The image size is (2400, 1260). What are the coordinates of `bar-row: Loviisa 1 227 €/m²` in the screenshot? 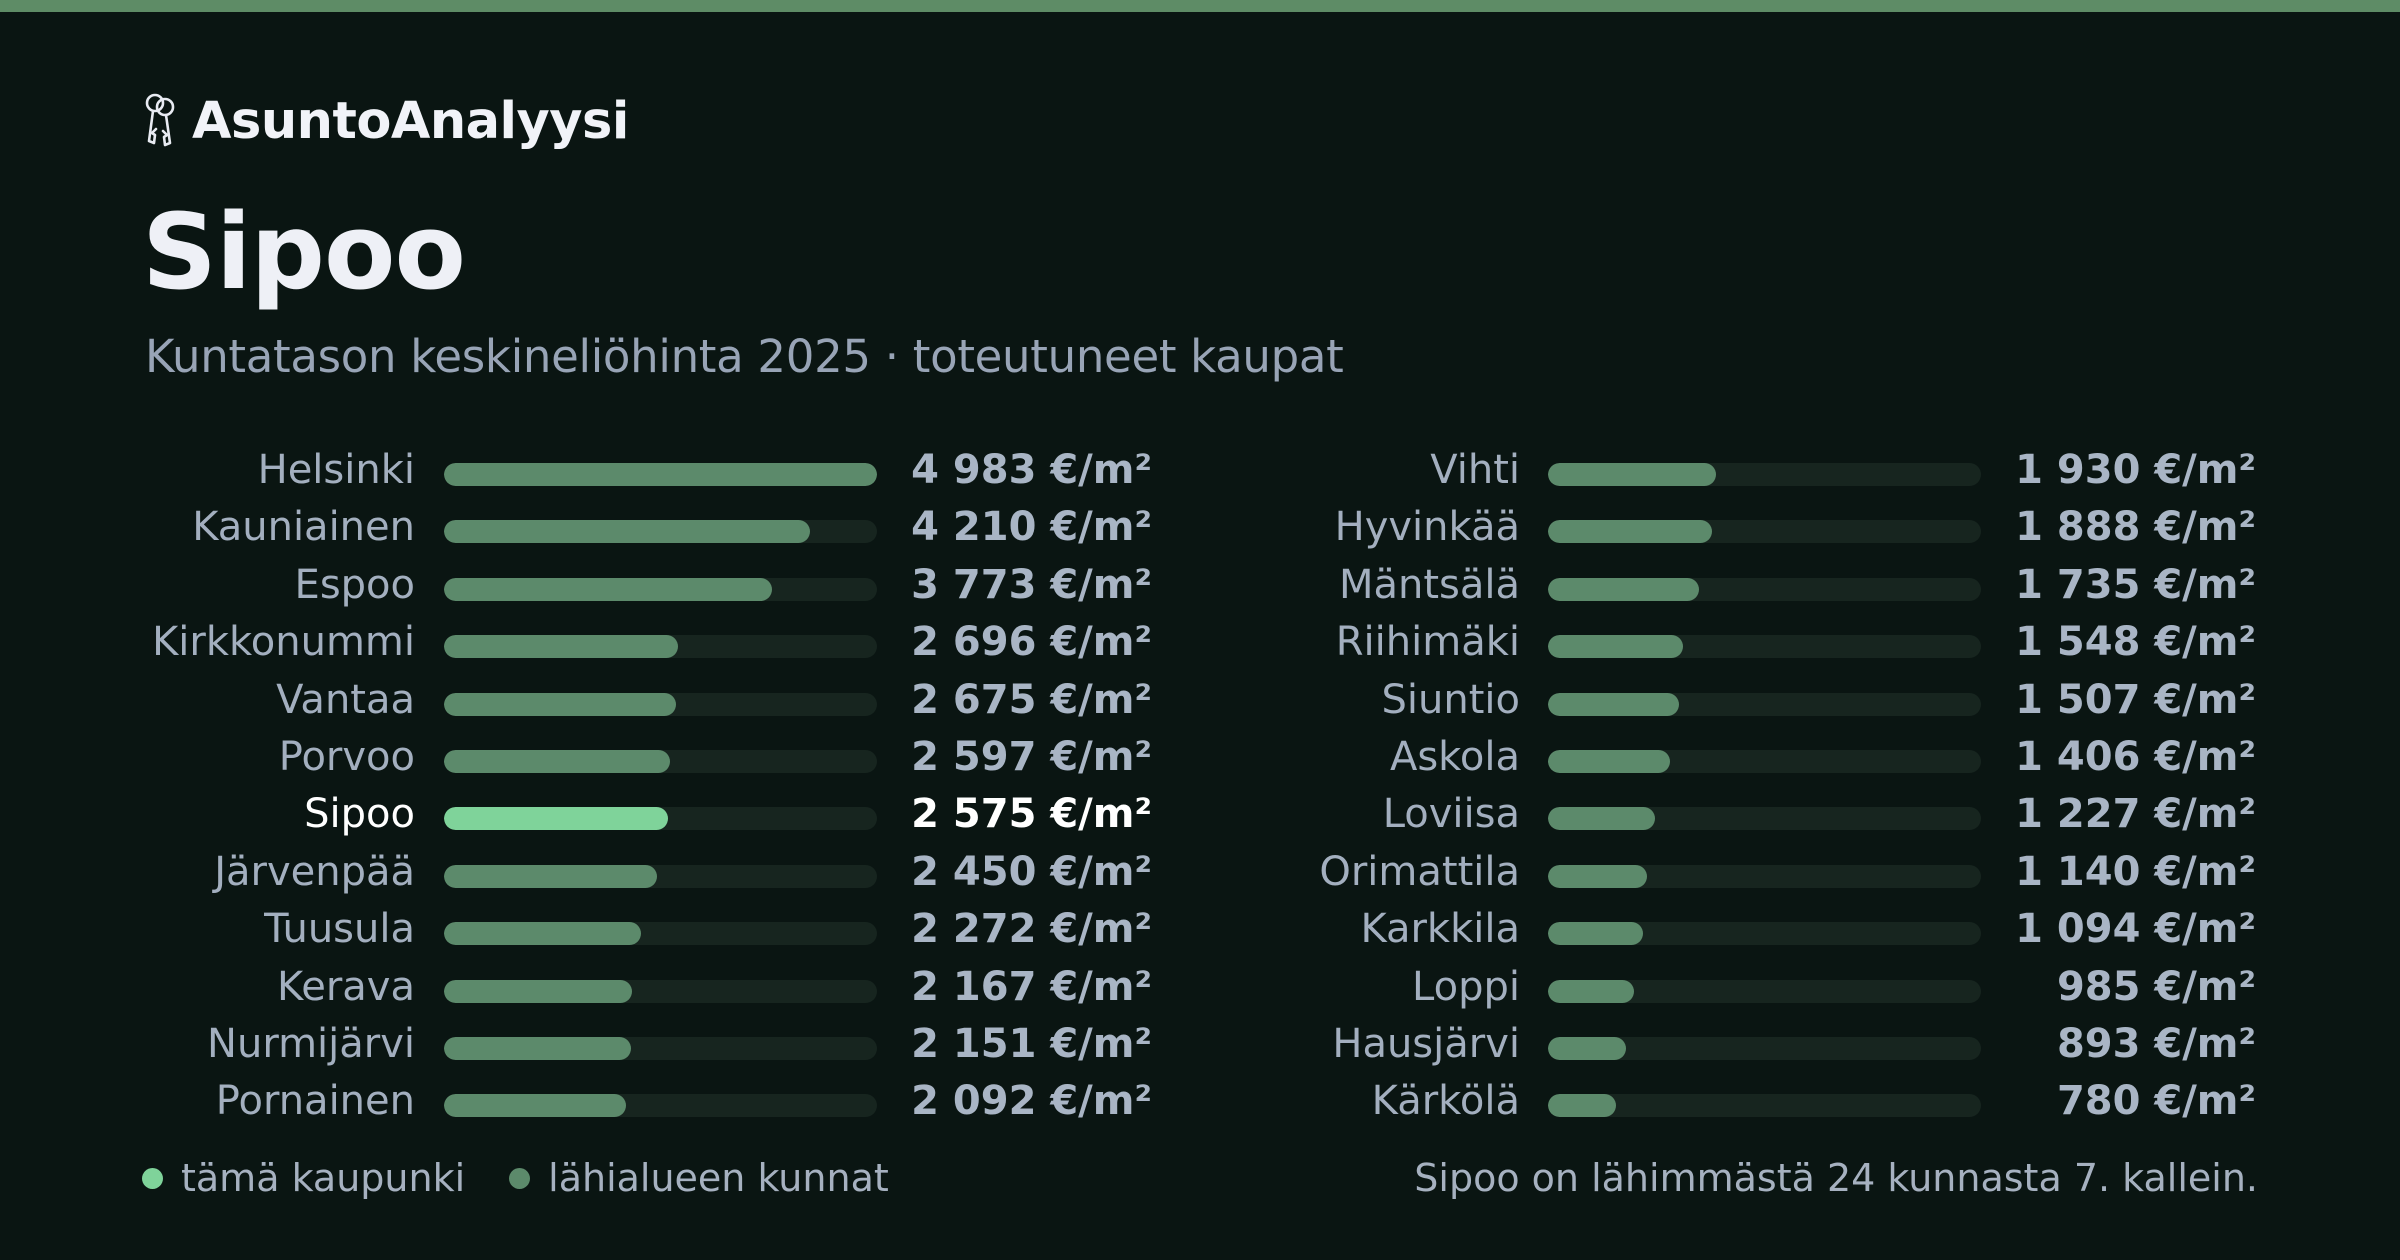 It's located at (1790, 814).